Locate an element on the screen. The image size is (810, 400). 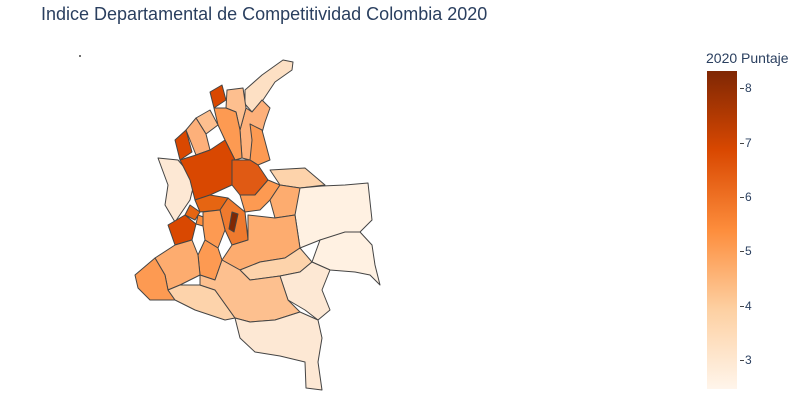
region-caqueta is located at coordinates (250, 291).